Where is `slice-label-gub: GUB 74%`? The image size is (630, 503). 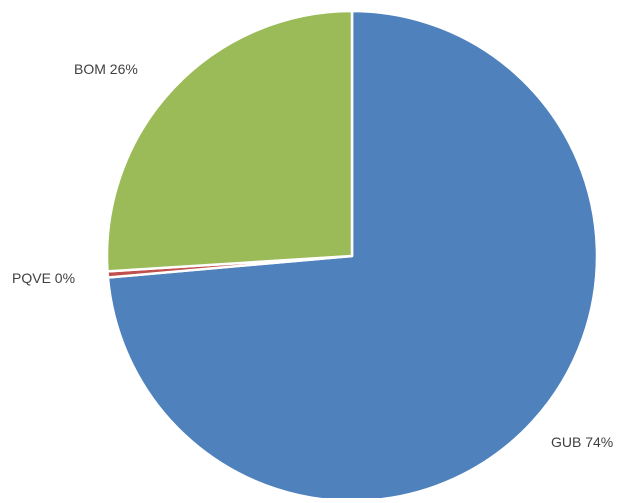 slice-label-gub: GUB 74% is located at coordinates (582, 442).